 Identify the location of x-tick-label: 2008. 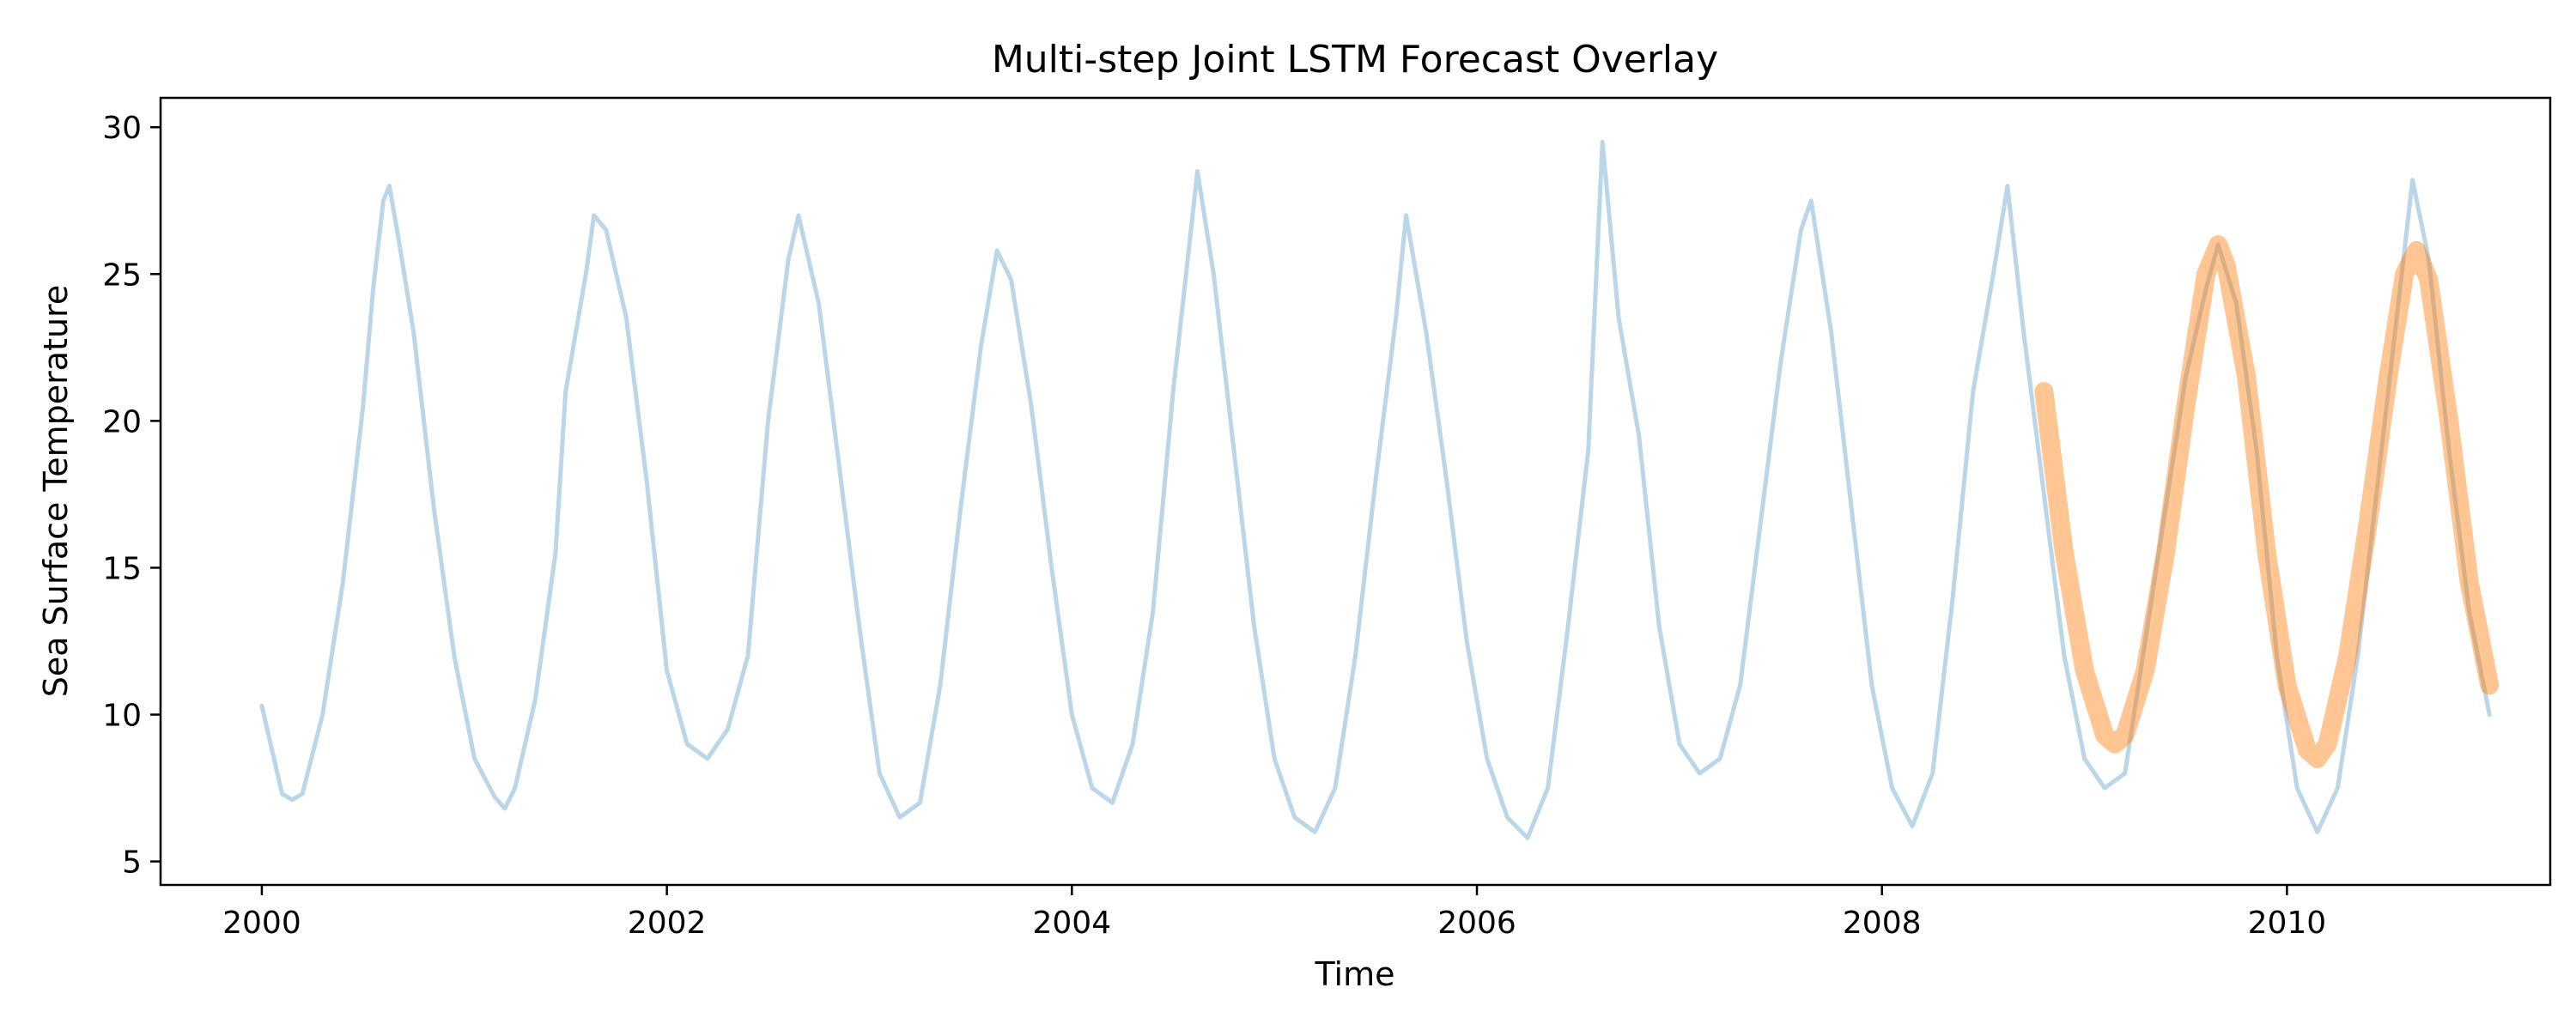
(1882, 923).